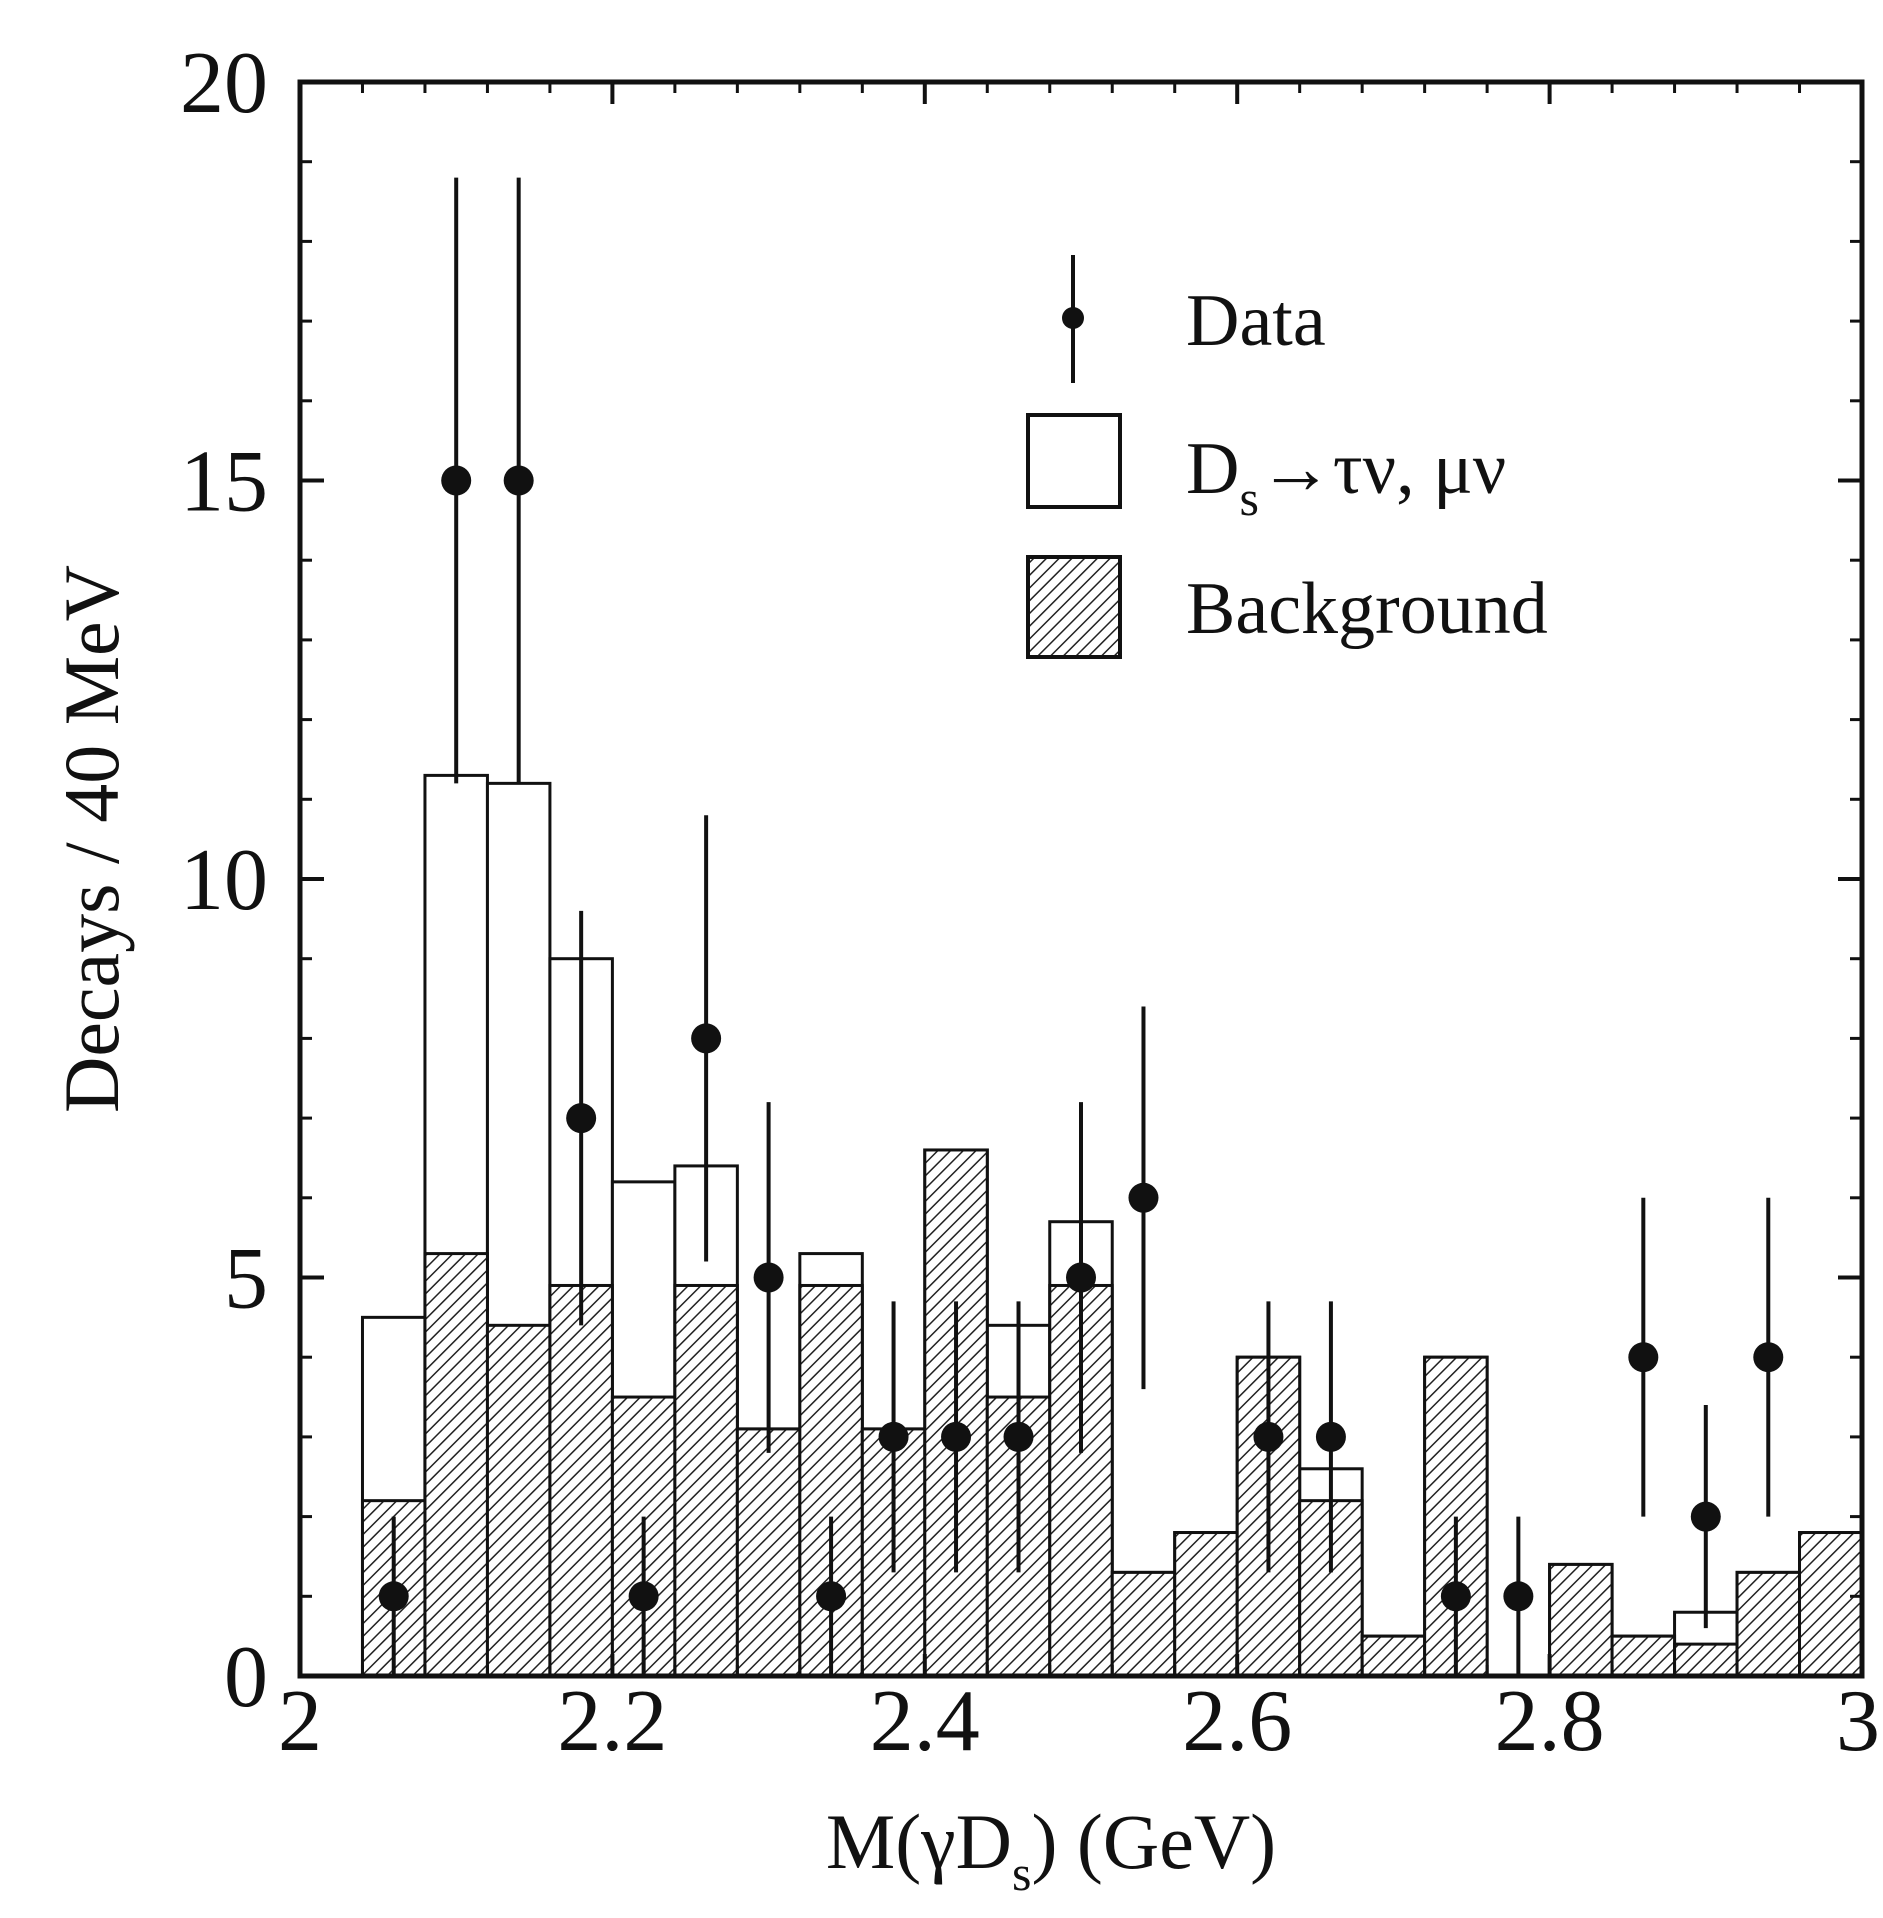 The height and width of the screenshot is (1918, 1883). Describe the element at coordinates (1858, 1721) in the screenshot. I see `x-tick-label: 3` at that location.